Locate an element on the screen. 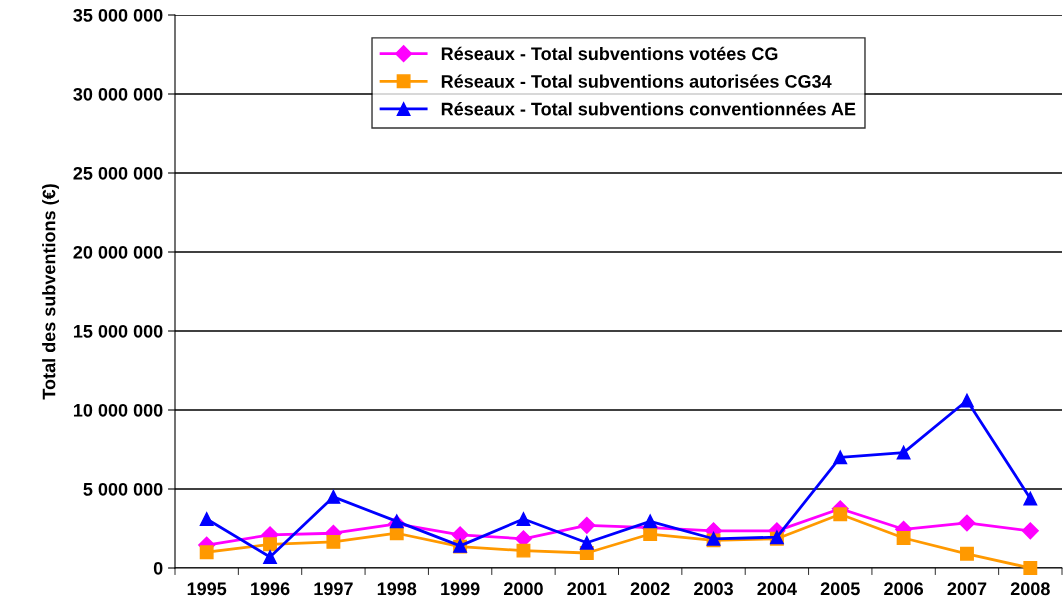 This screenshot has width=1064, height=616. y-tick-label: 5 000 000 is located at coordinates (123, 489).